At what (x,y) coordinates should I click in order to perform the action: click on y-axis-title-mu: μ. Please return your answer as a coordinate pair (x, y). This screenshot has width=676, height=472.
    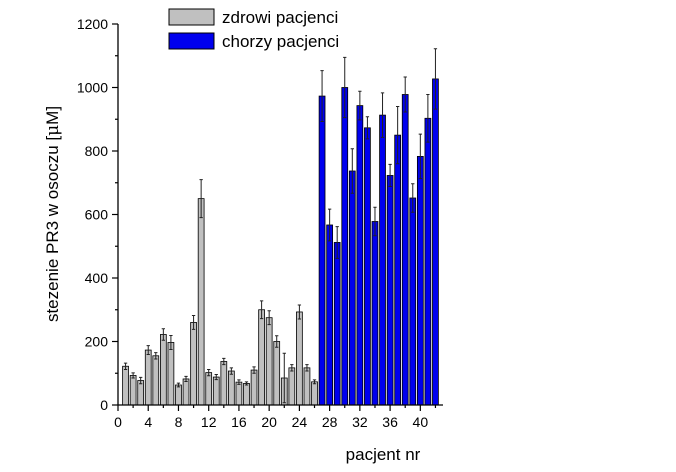
    Looking at the image, I should click on (53, 130).